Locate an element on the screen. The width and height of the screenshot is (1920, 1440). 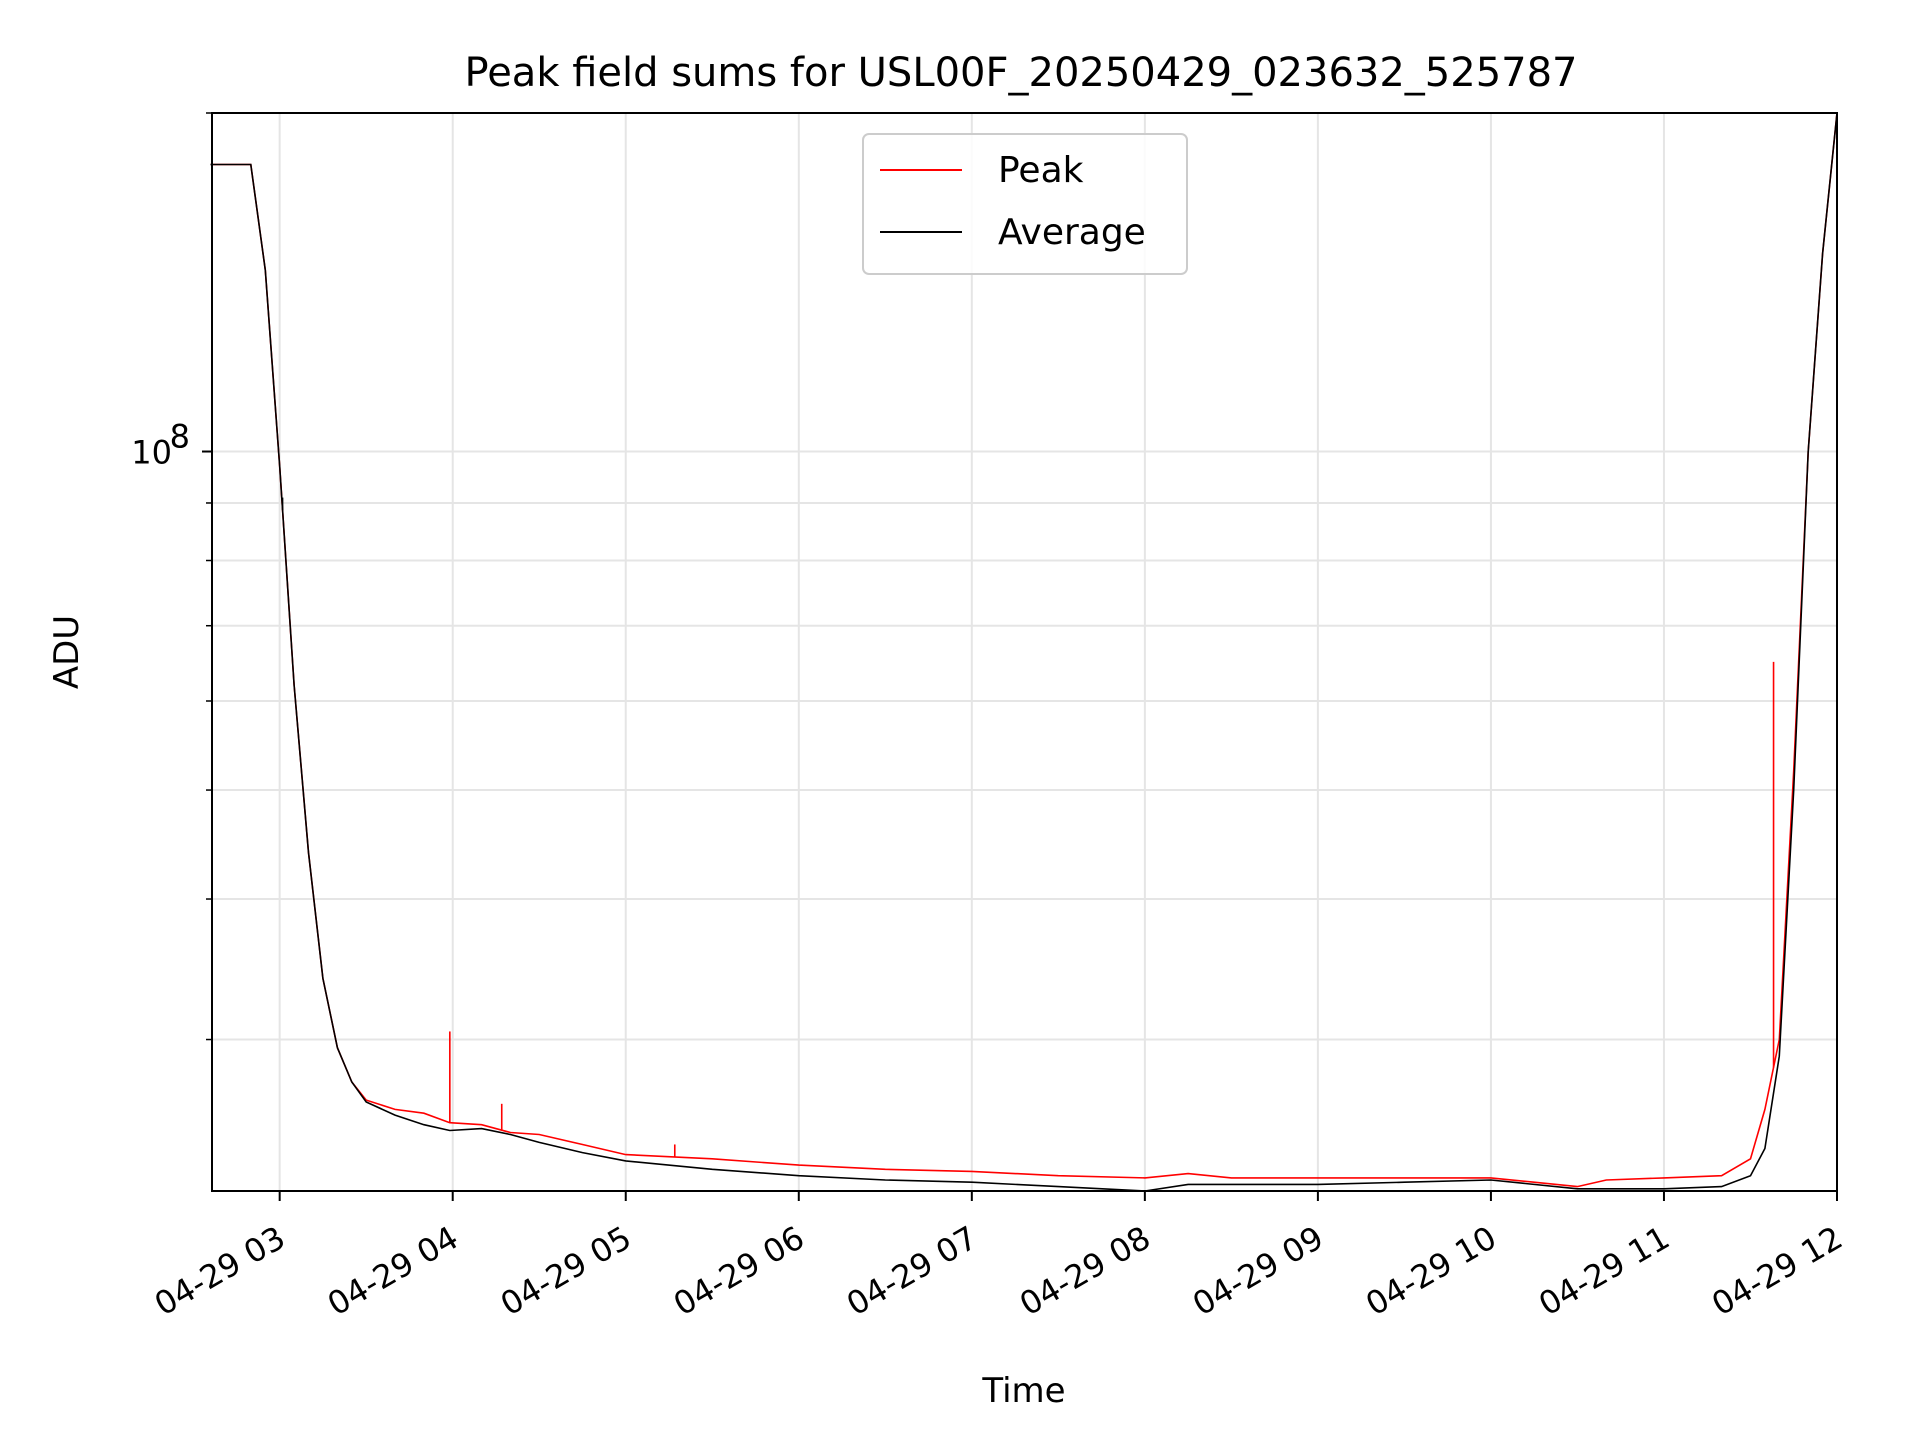
x-axis-label: Time is located at coordinates (1023, 1391).